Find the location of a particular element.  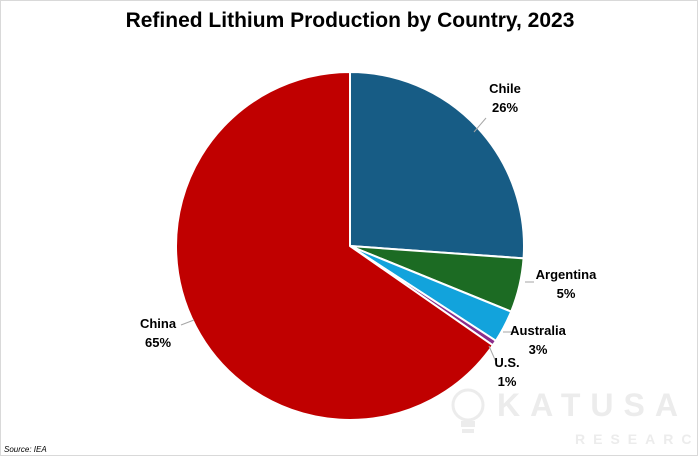

slice-label: Chile 26% is located at coordinates (505, 98).